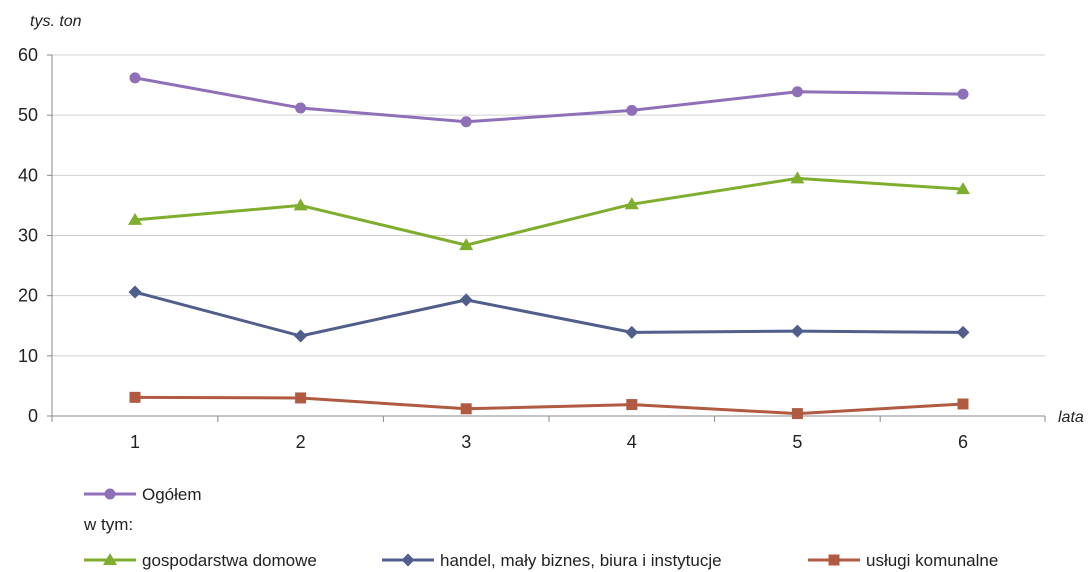  Describe the element at coordinates (56, 21) in the screenshot. I see `y-axis-label: tys. ton` at that location.